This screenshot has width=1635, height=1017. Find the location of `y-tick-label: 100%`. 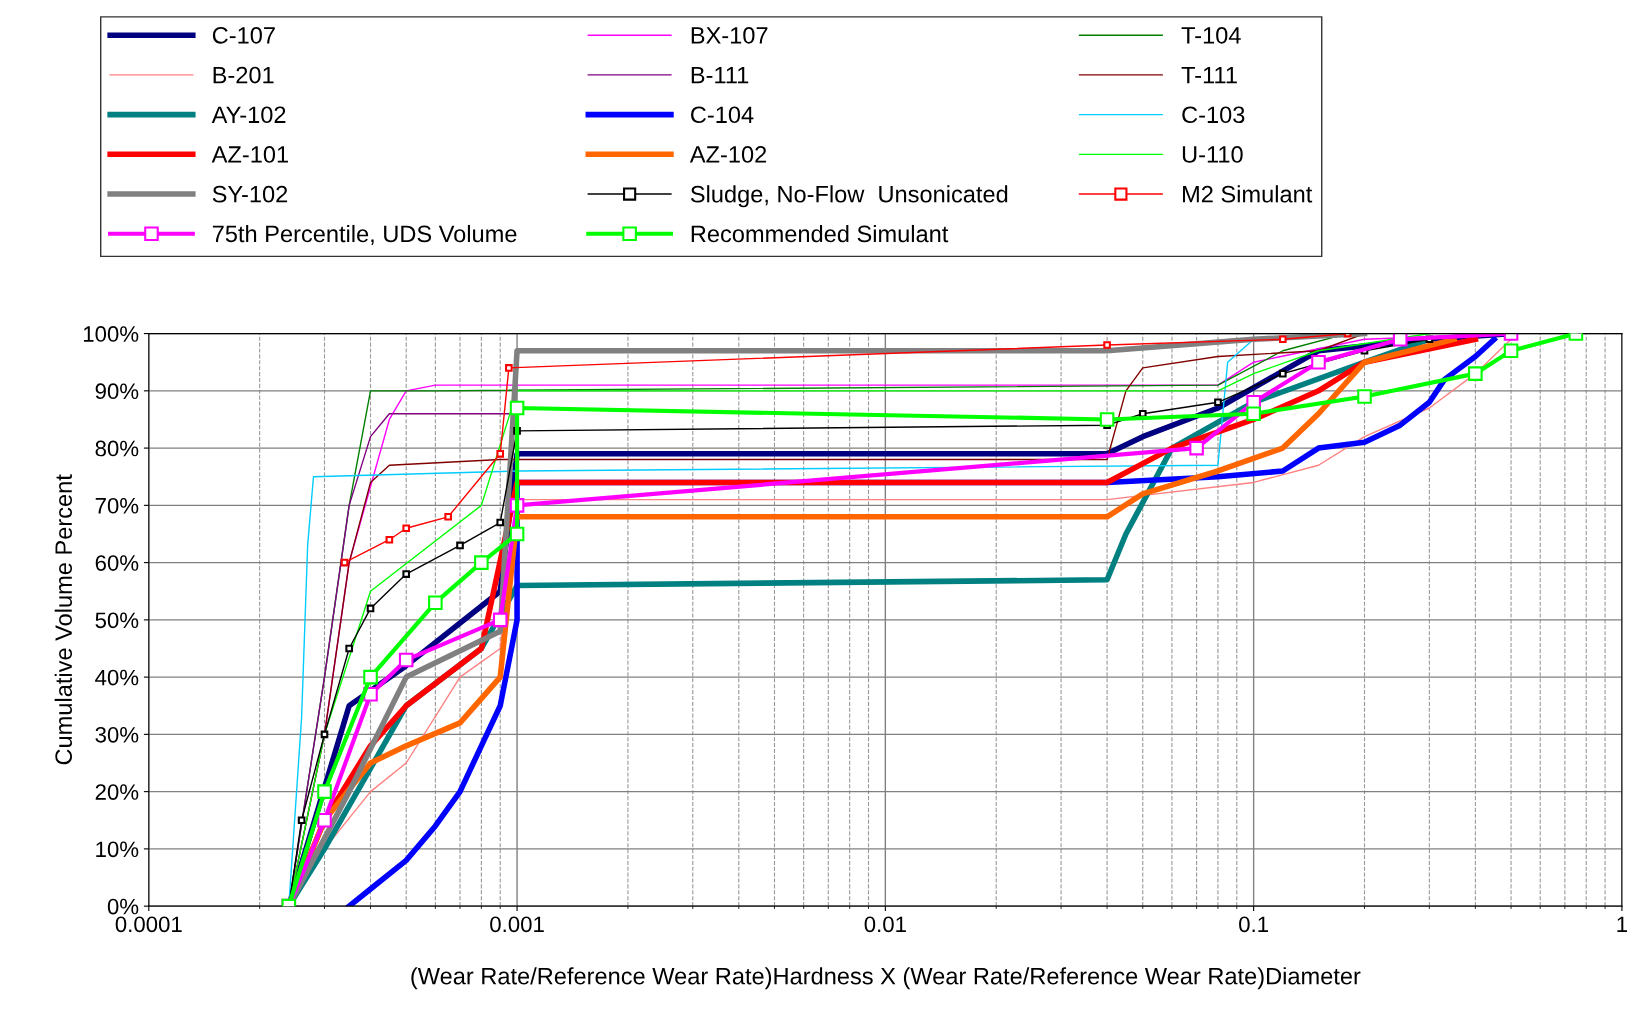

y-tick-label: 100% is located at coordinates (111, 334).